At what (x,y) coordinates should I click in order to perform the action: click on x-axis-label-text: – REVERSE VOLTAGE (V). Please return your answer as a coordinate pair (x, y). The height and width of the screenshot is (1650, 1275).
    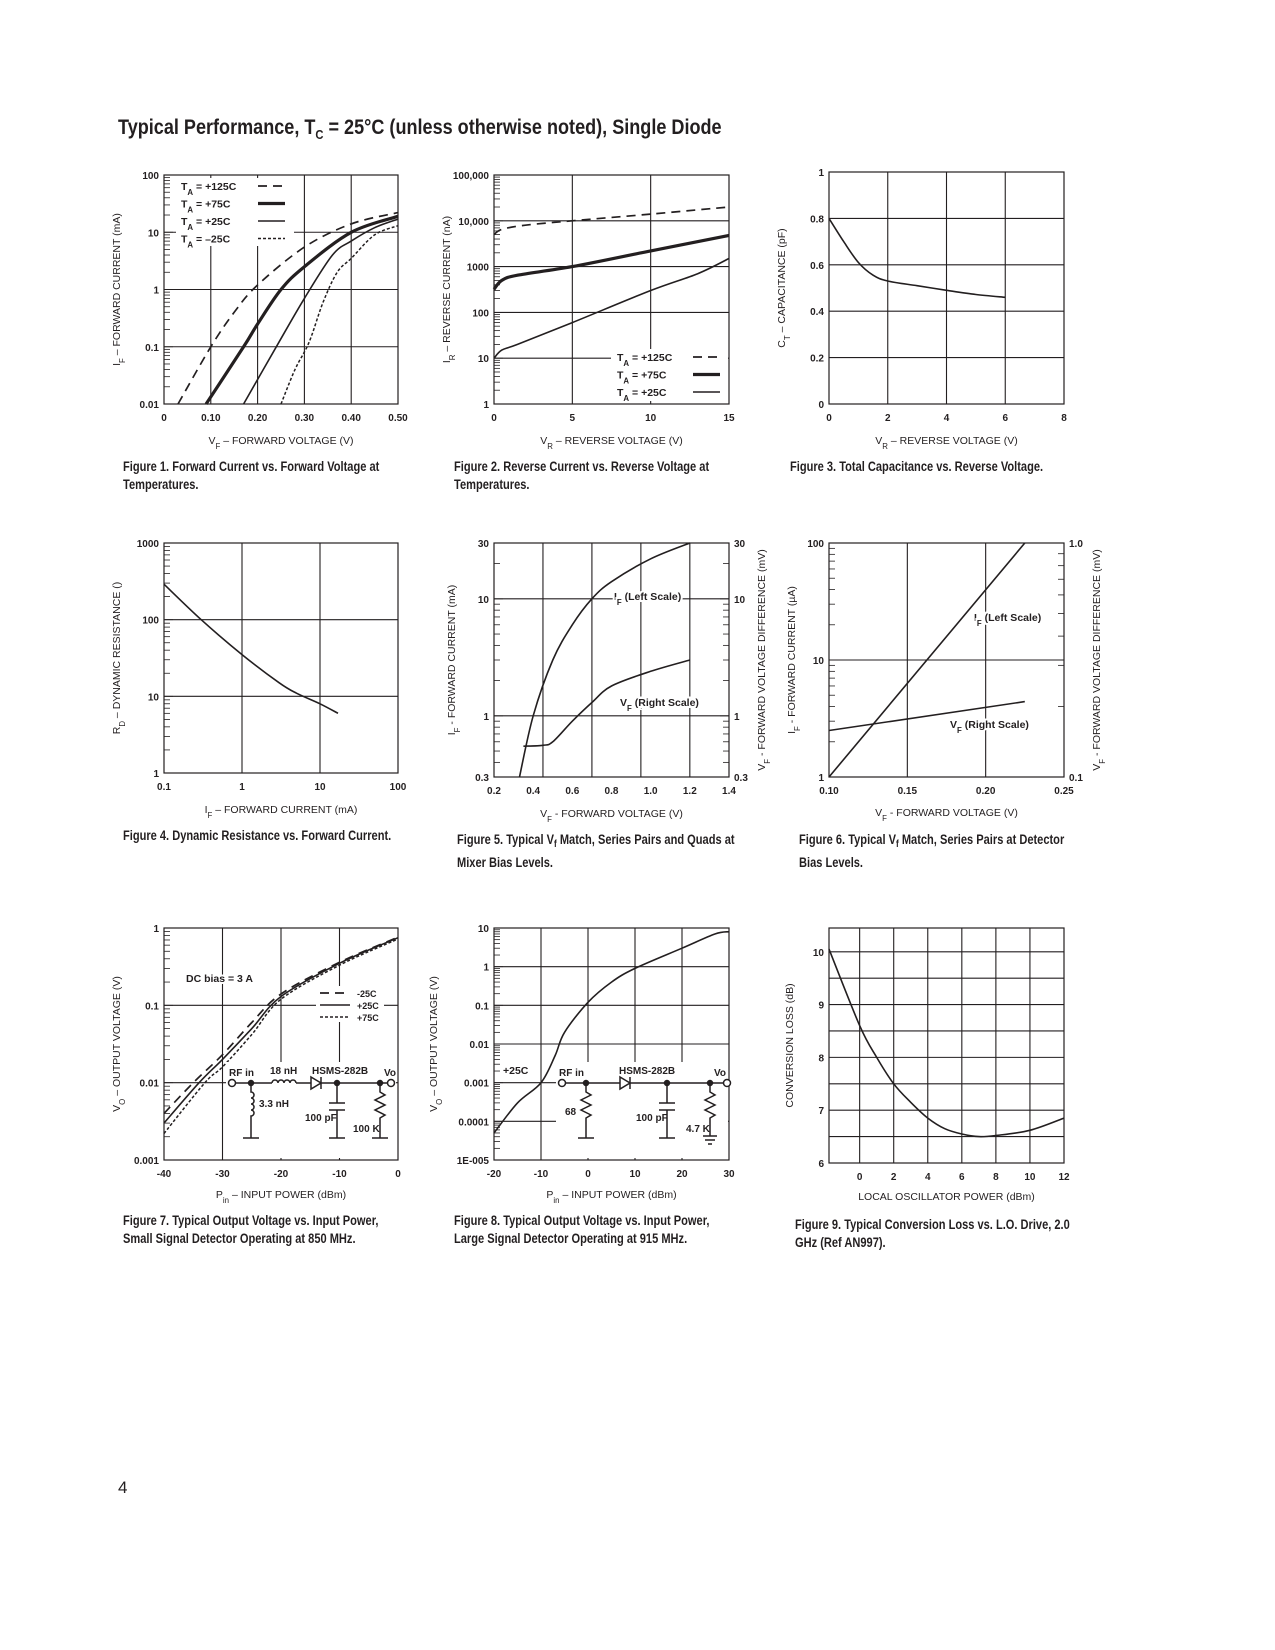
    Looking at the image, I should click on (618, 441).